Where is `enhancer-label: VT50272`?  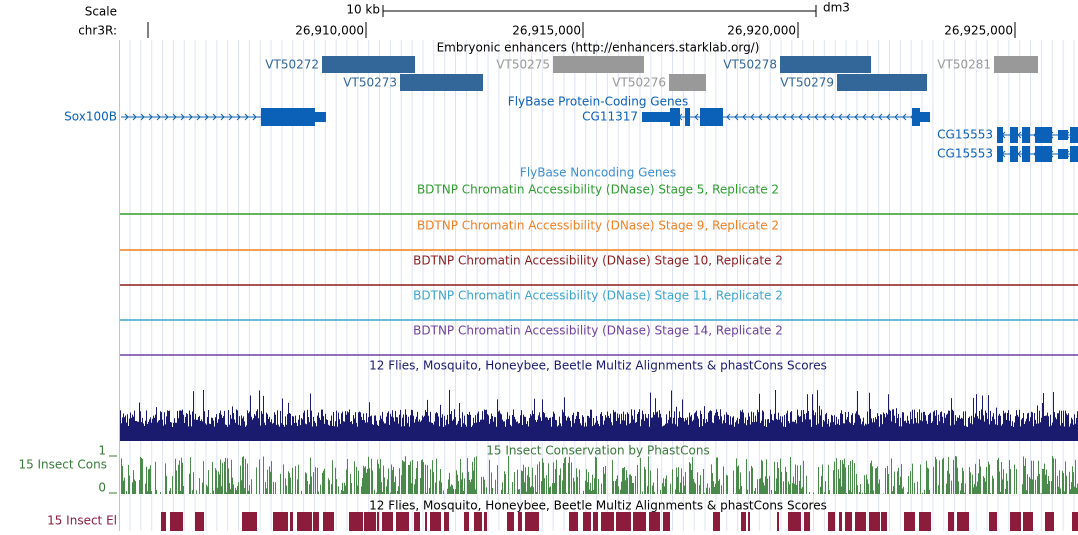 enhancer-label: VT50272 is located at coordinates (292, 65).